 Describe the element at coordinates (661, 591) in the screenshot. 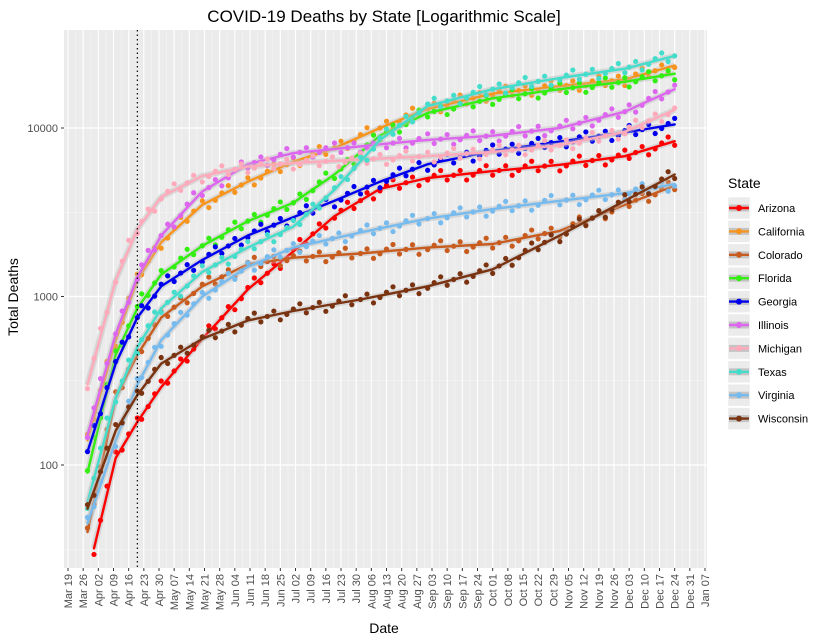

I see `x-tick-label: Dec 17` at that location.